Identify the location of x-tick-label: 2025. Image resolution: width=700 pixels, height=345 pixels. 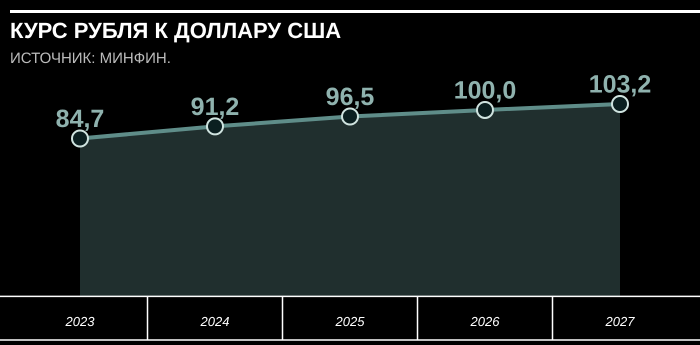
(350, 321).